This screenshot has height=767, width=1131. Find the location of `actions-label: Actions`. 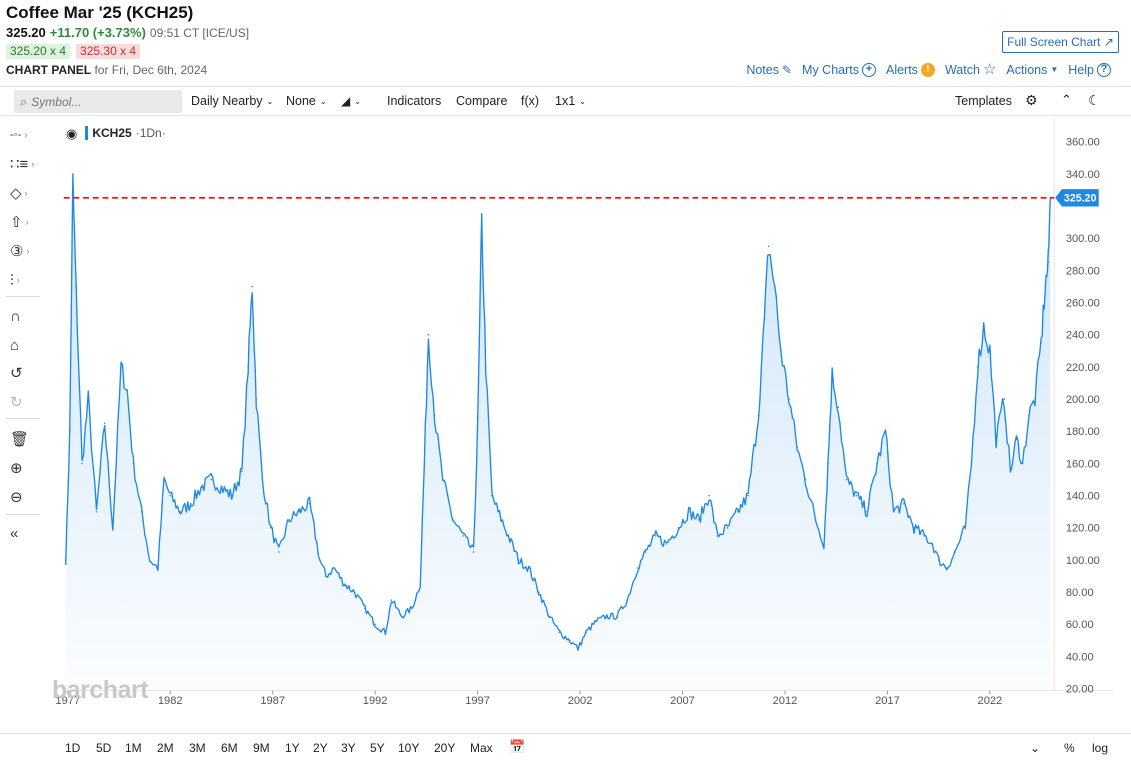

actions-label: Actions is located at coordinates (1027, 69).